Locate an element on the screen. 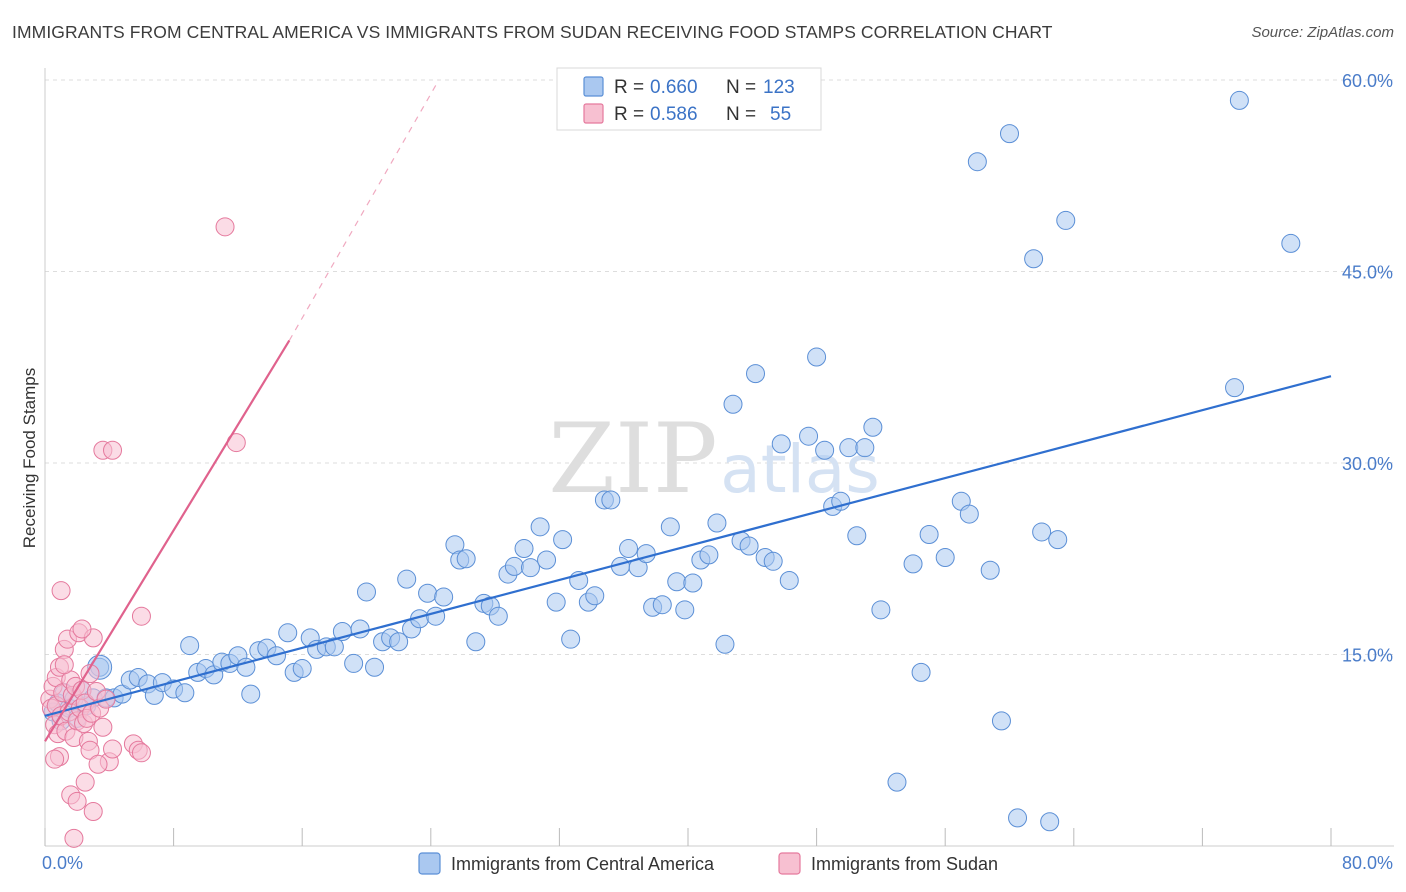 The height and width of the screenshot is (892, 1406). y-tick-label: 45.0% is located at coordinates (1367, 273).